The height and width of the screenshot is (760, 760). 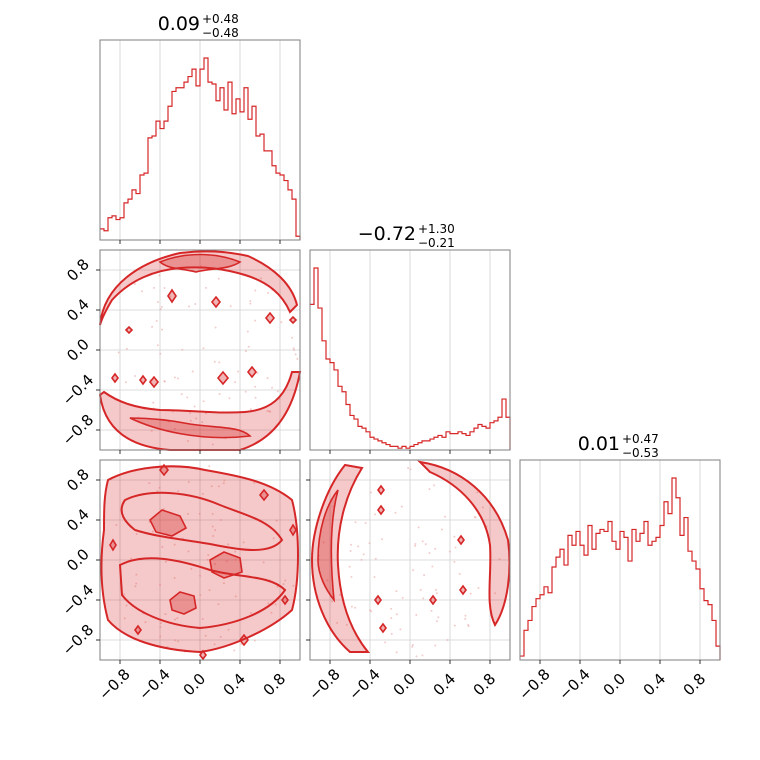 What do you see at coordinates (200, 411) in the screenshot?
I see `contour-p1-p2-lower` at bounding box center [200, 411].